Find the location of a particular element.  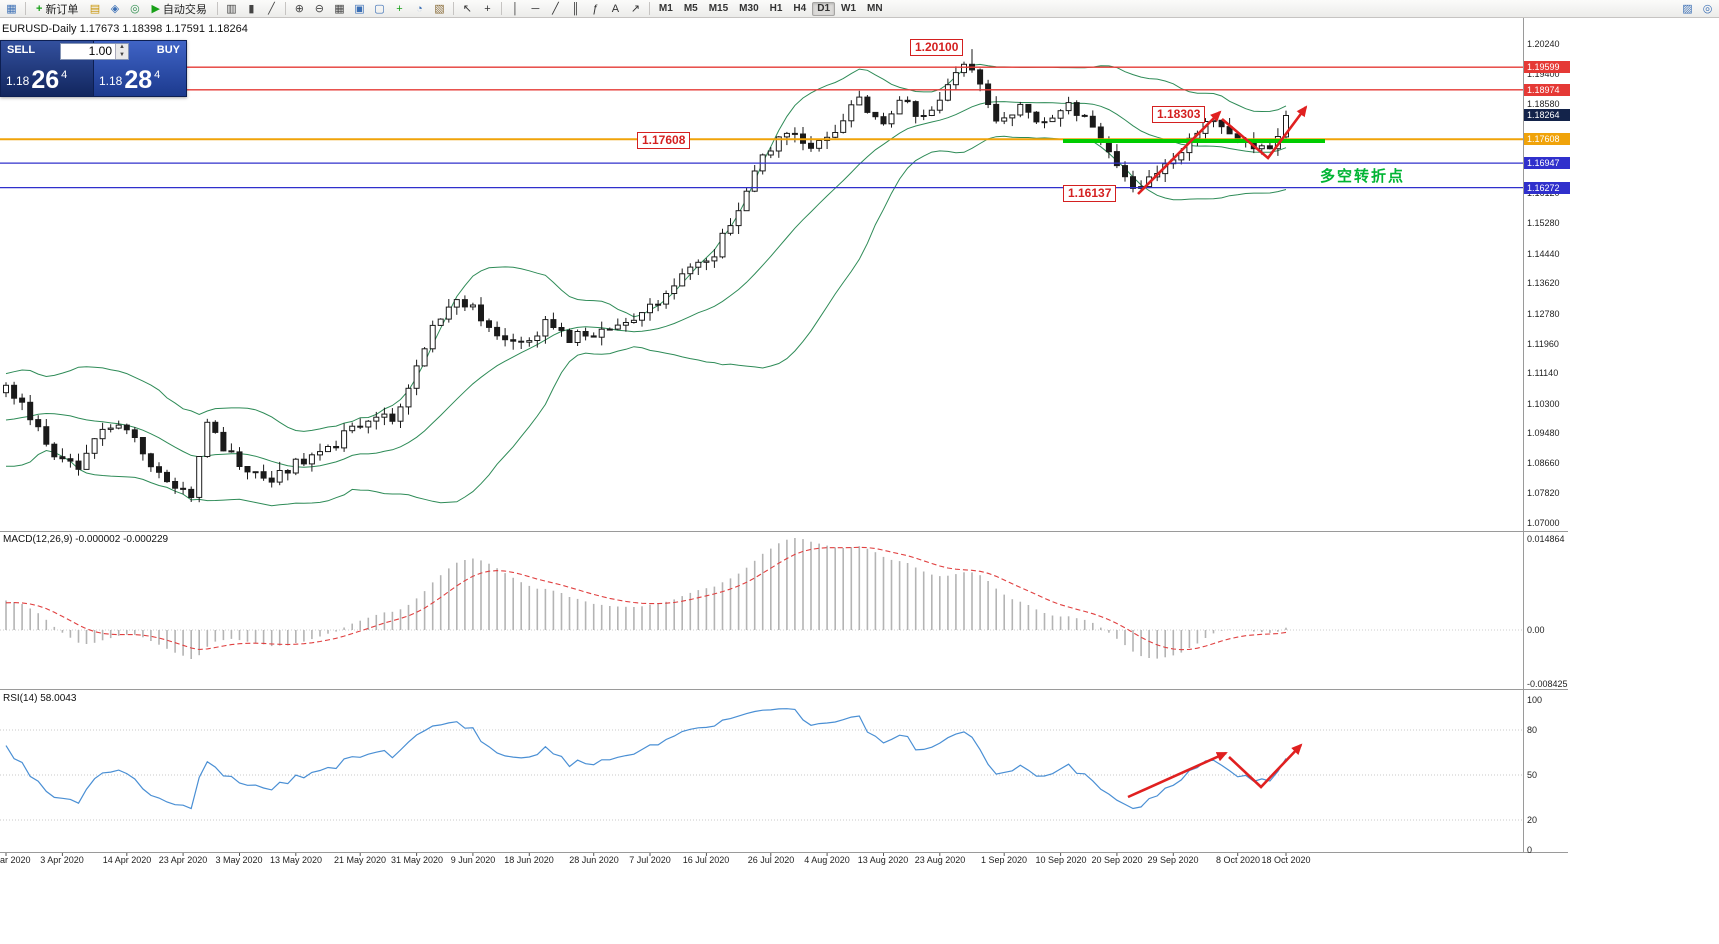

cursor-icon: ↖ is located at coordinates (467, 9).